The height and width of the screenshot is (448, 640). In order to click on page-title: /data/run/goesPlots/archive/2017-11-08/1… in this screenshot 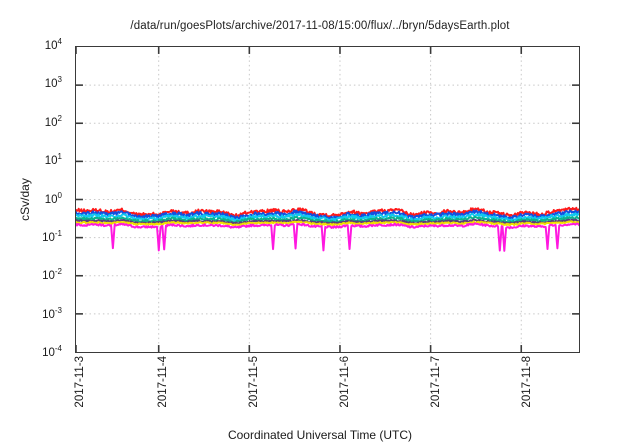, I will do `click(320, 26)`.